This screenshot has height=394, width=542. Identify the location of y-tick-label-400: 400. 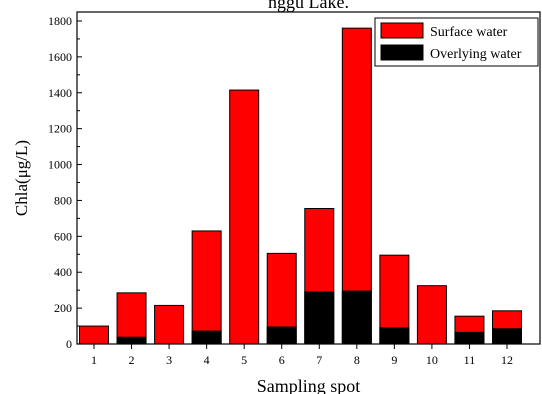
(63, 272).